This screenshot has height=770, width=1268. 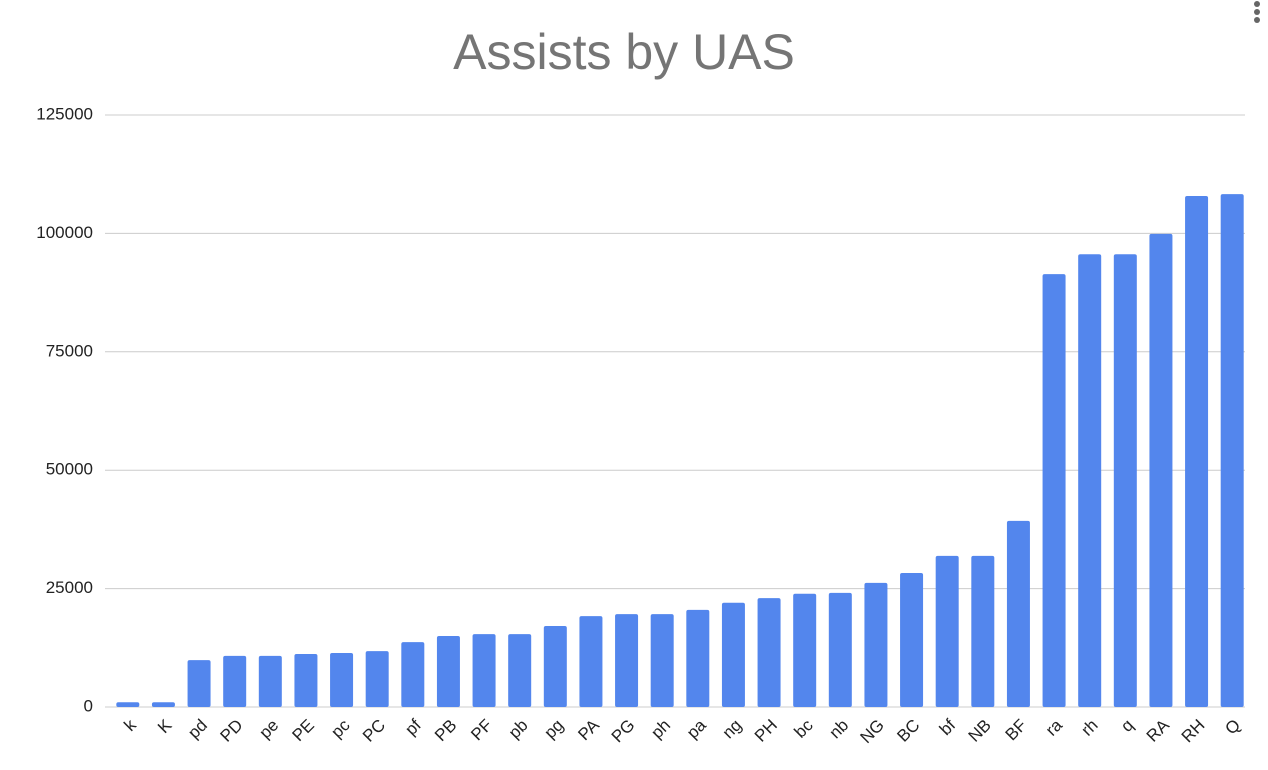 I want to click on x-tick-label: PG, so click(x=623, y=731).